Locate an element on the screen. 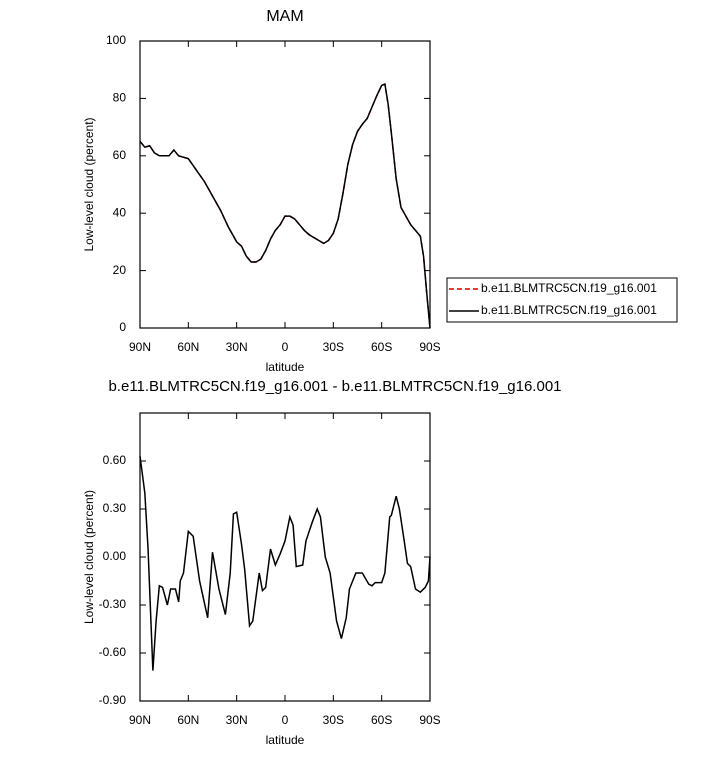 This screenshot has width=723, height=761. chart-title: MAM is located at coordinates (284, 16).